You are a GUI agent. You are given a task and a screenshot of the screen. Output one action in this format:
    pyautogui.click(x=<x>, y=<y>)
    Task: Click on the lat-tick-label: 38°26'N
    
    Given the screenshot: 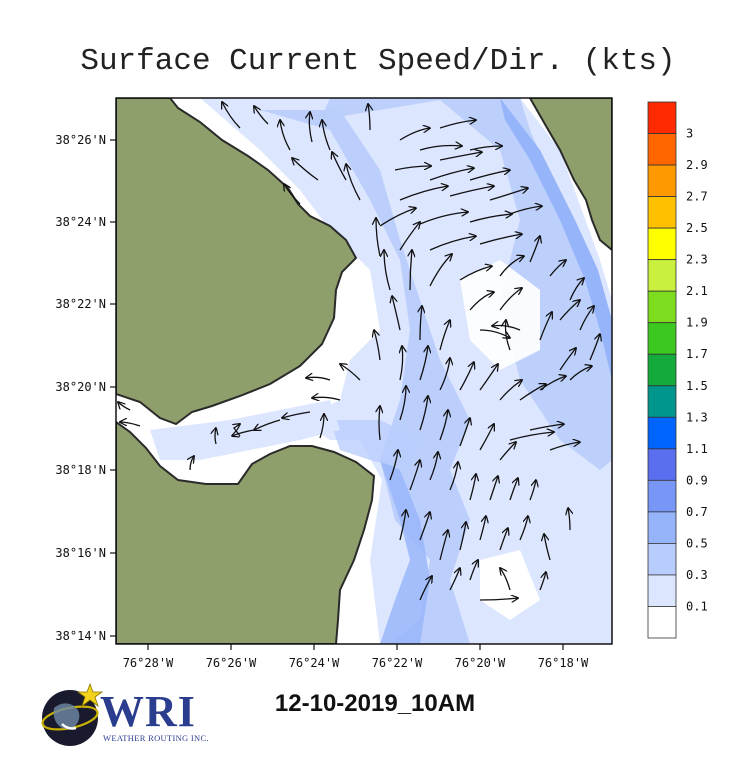 What is the action you would take?
    pyautogui.click(x=80, y=140)
    